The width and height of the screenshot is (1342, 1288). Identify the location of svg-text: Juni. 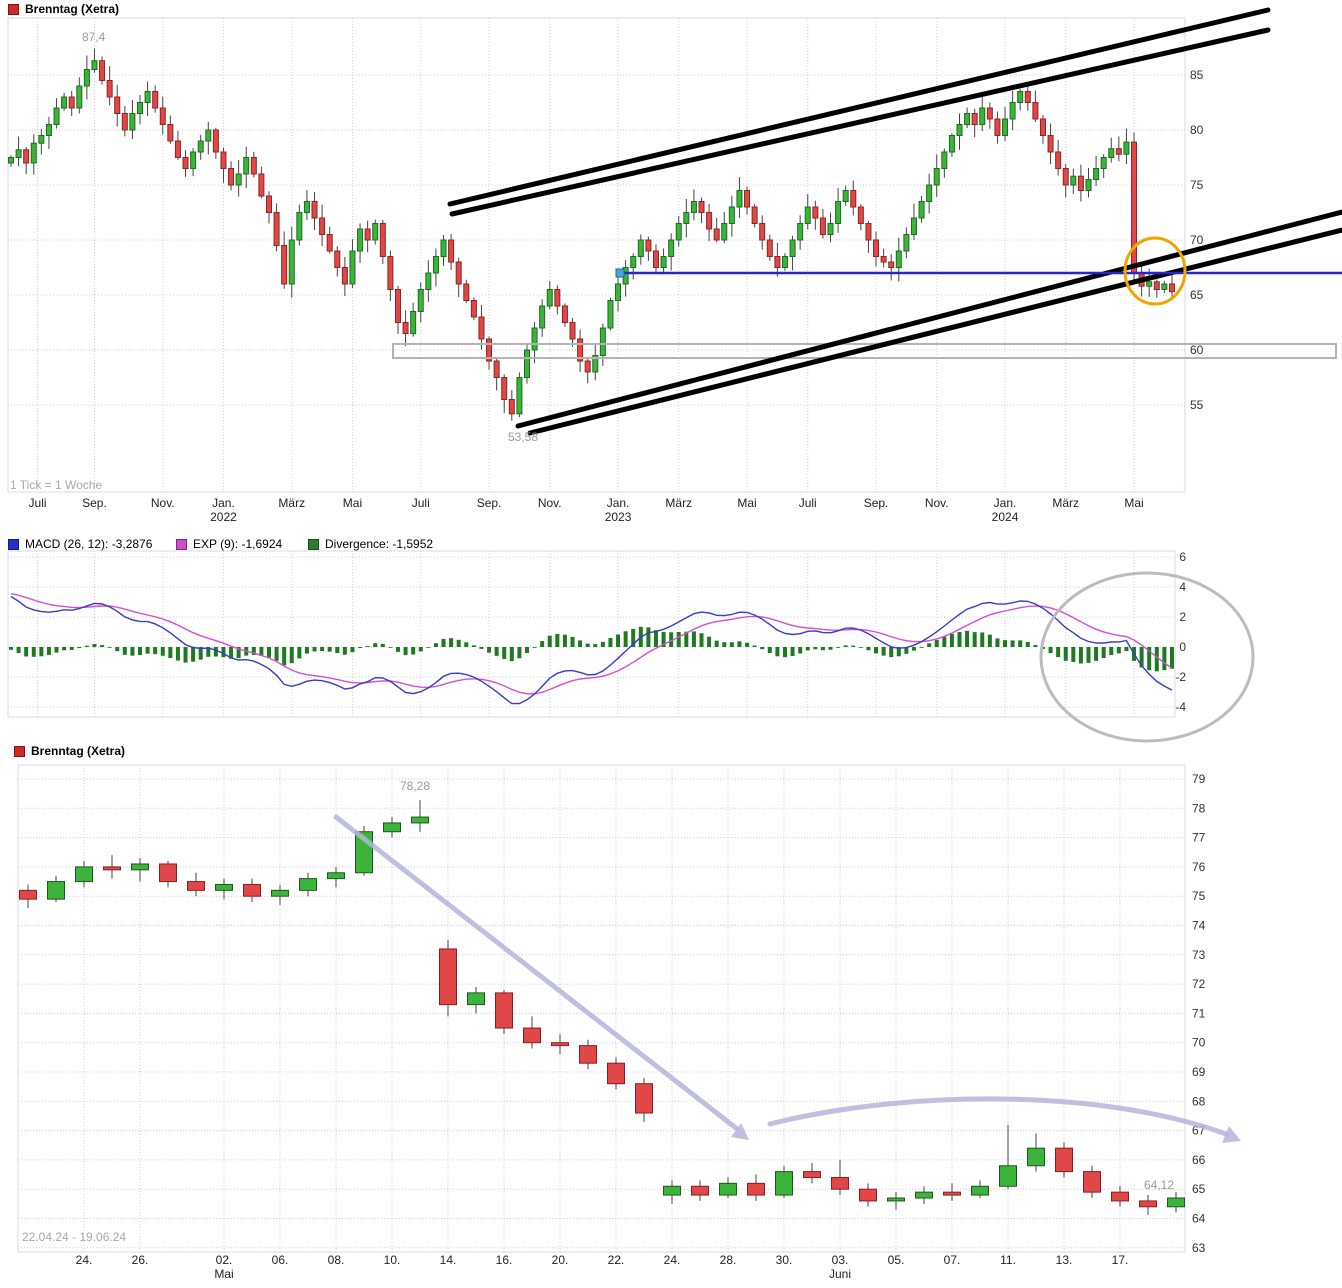
(840, 1274).